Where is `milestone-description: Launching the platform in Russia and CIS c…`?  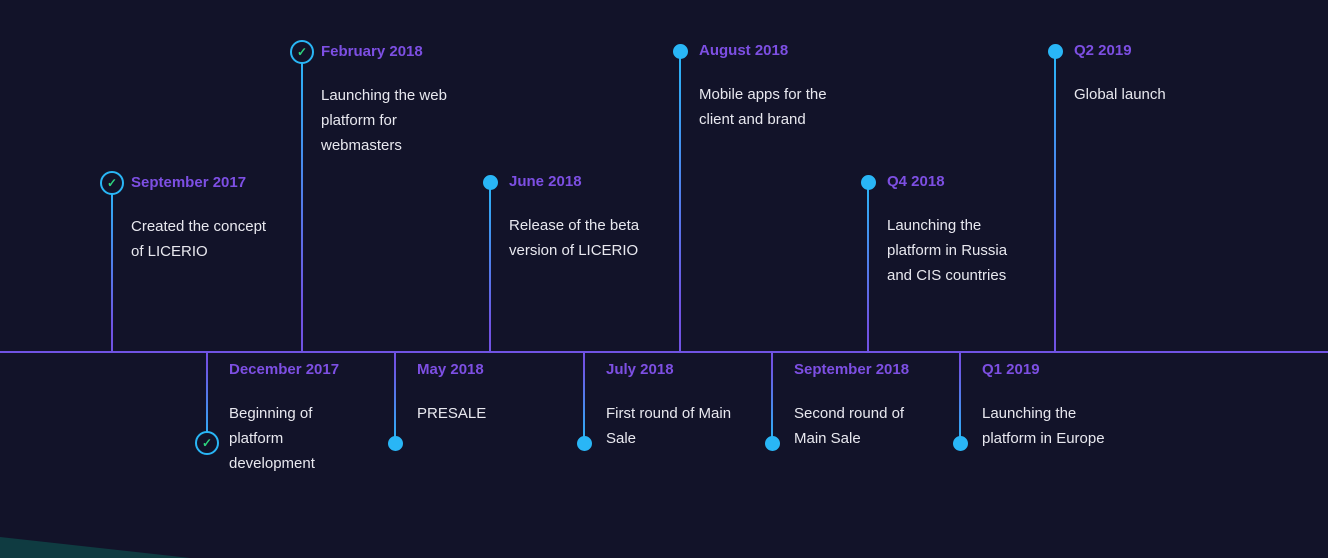
milestone-description: Launching the platform in Russia and CIS c… is located at coordinates (947, 250).